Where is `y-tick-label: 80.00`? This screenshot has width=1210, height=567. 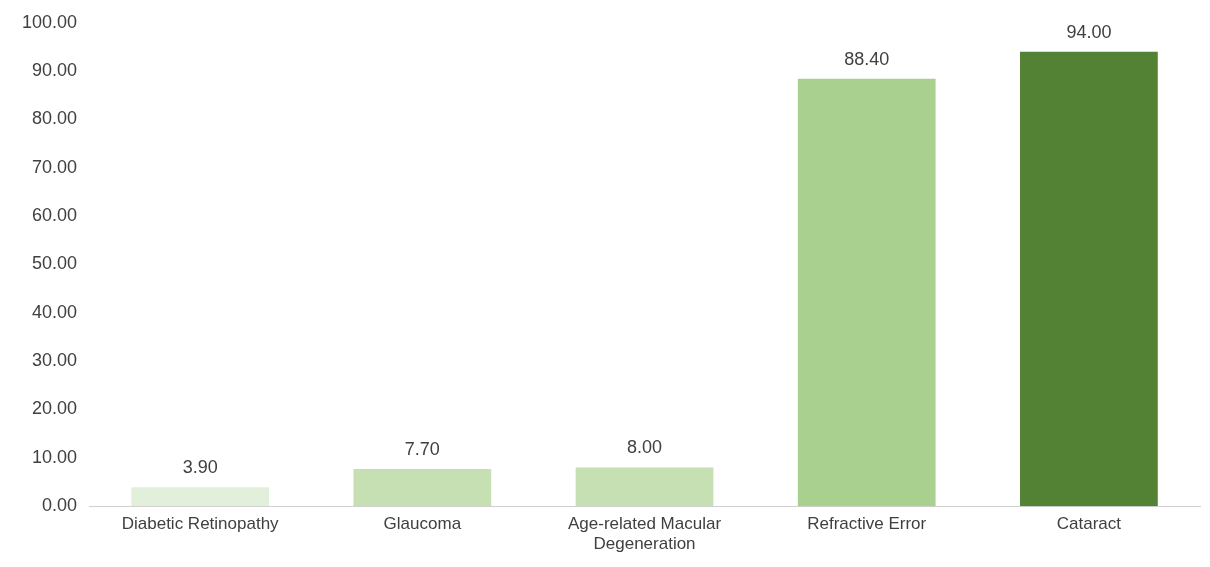
y-tick-label: 80.00 is located at coordinates (55, 118).